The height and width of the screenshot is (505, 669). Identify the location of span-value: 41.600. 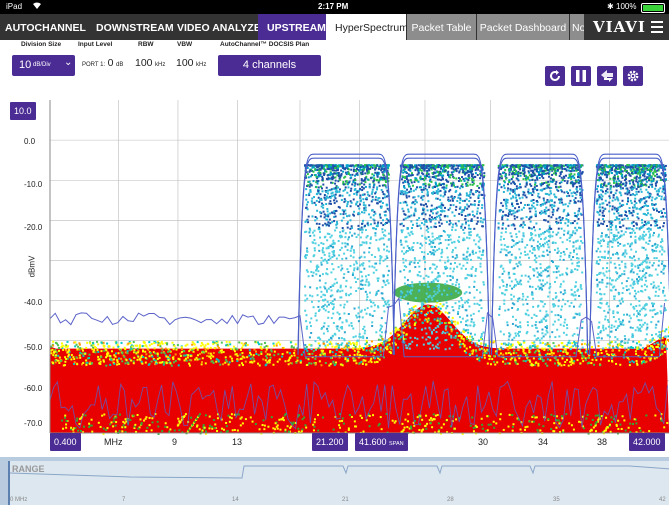
(373, 442).